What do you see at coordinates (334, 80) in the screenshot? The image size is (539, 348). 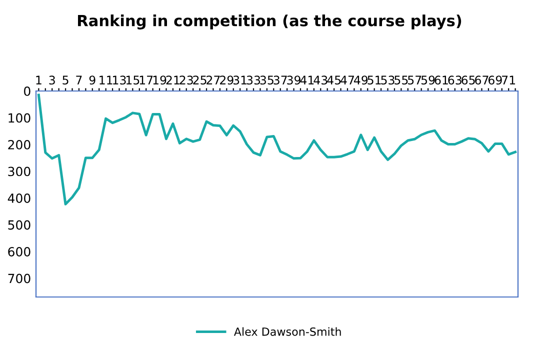 I see `x-tick-label: 45` at bounding box center [334, 80].